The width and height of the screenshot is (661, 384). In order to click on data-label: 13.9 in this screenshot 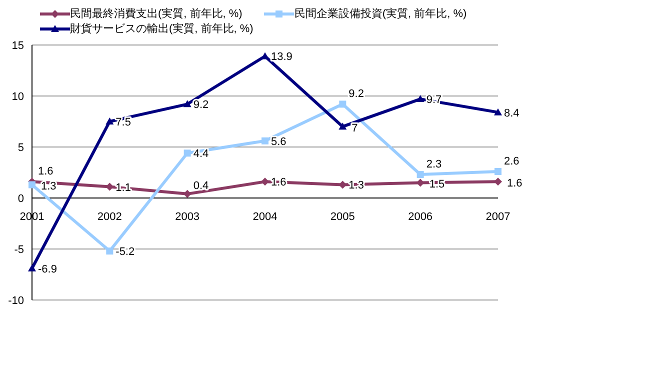, I will do `click(281, 57)`.